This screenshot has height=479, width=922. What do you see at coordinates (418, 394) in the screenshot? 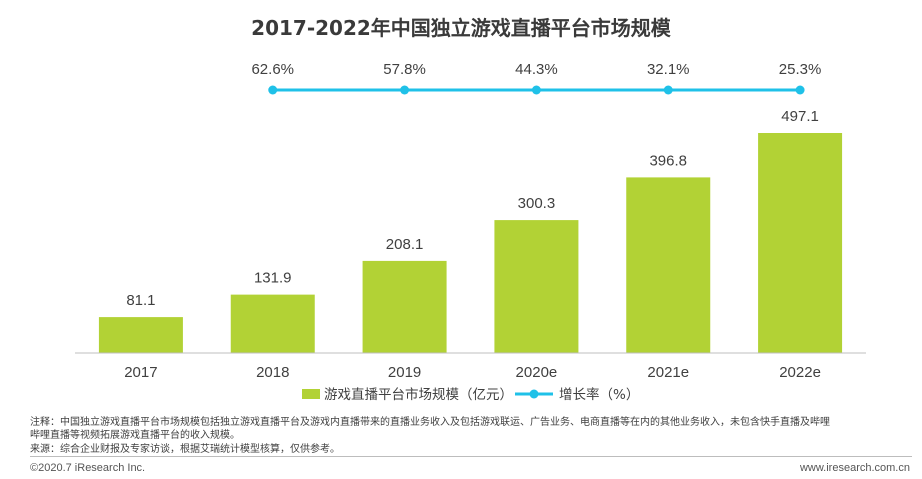
I see `legend-bar-label: 游戏直播平台市场规模（亿元）` at bounding box center [418, 394].